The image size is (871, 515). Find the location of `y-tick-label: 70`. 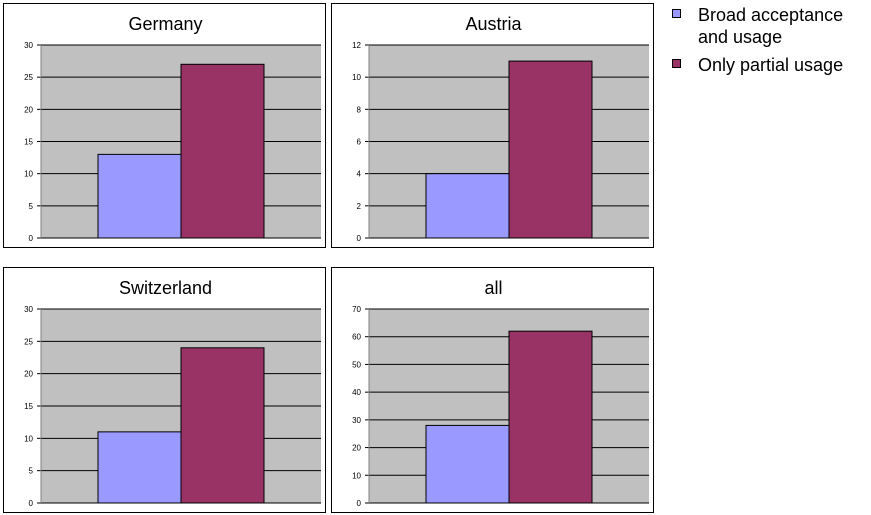

y-tick-label: 70 is located at coordinates (356, 309).